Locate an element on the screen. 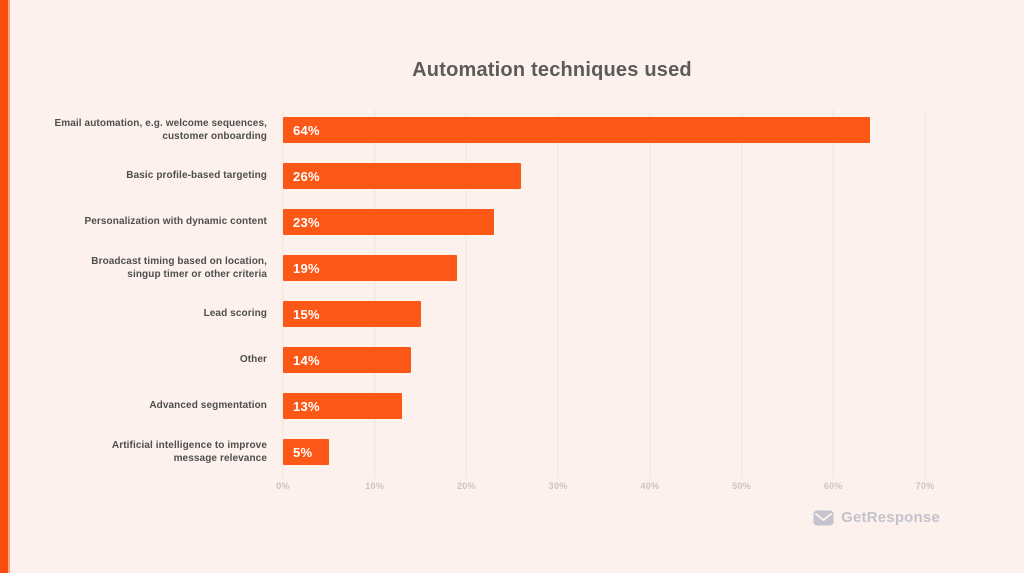 The height and width of the screenshot is (573, 1024). row-plot-area: 19% is located at coordinates (604, 268).